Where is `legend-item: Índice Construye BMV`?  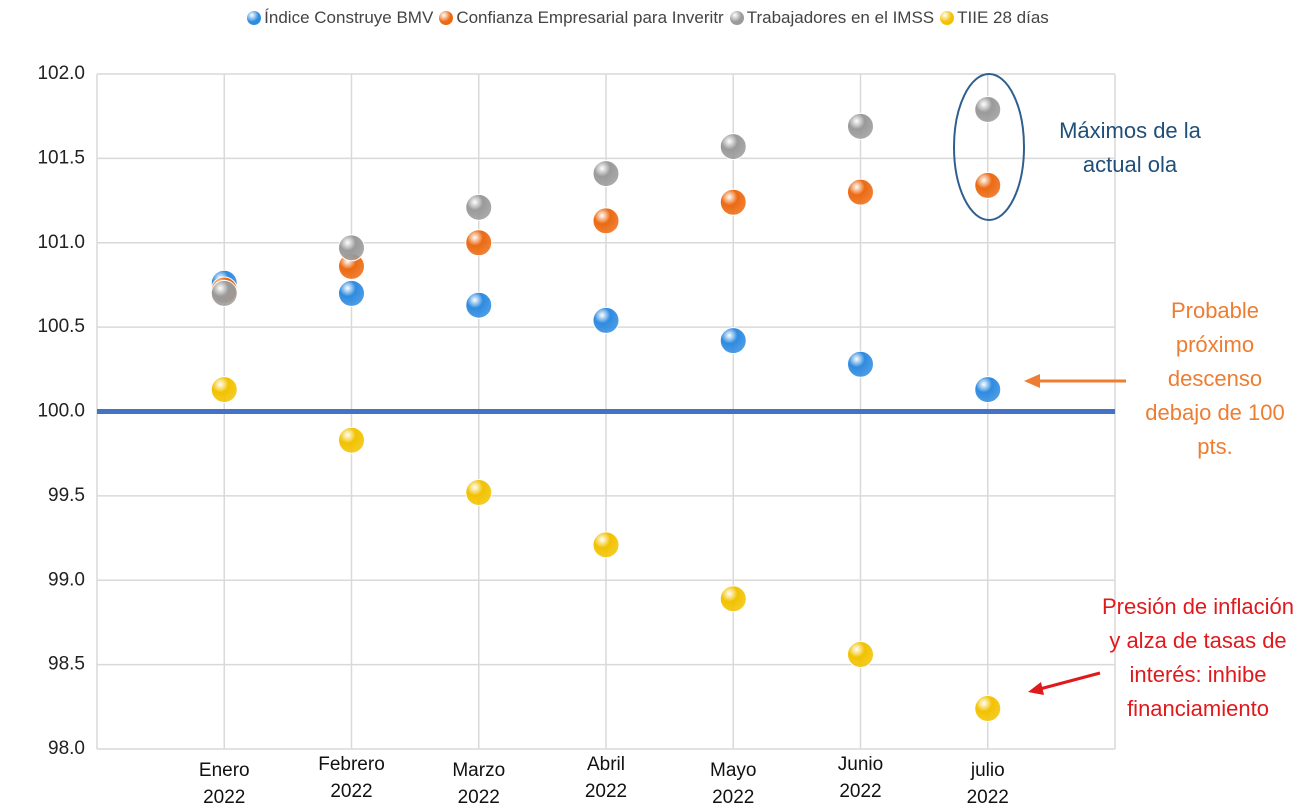 legend-item: Índice Construye BMV is located at coordinates (340, 18).